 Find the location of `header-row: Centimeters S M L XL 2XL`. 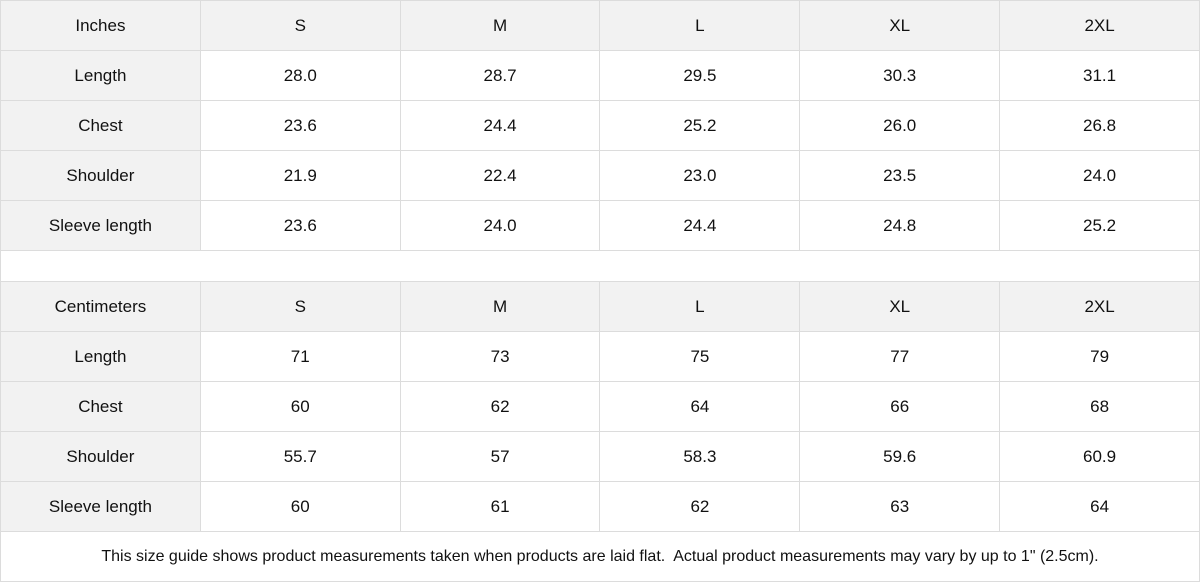

header-row: Centimeters S M L XL 2XL is located at coordinates (600, 306).